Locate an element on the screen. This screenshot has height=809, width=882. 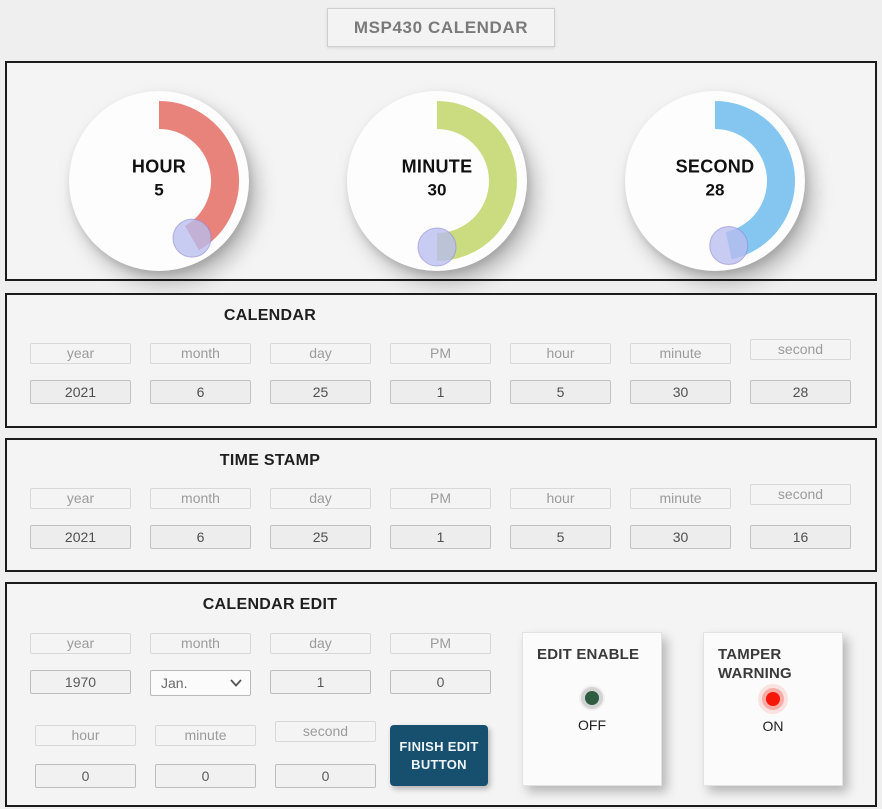
gauge-second-label: SECOND is located at coordinates (715, 166).